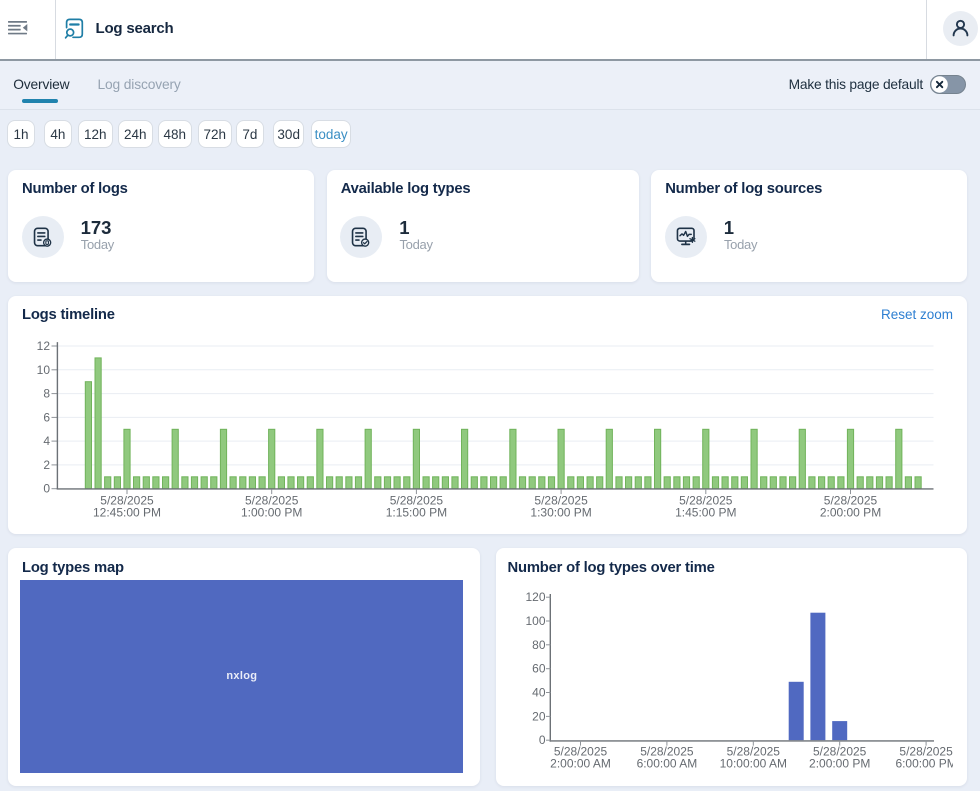 The width and height of the screenshot is (980, 791). What do you see at coordinates (535, 597) in the screenshot?
I see `svg-text: 120` at bounding box center [535, 597].